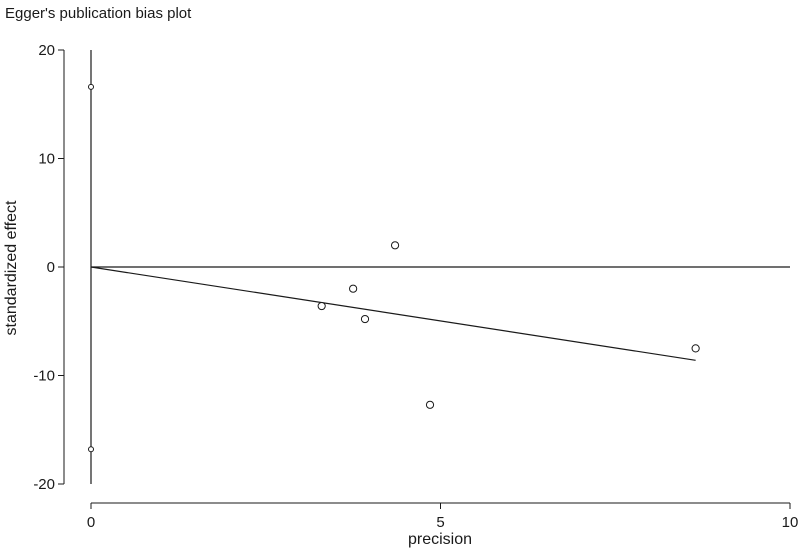 Image resolution: width=810 pixels, height=550 pixels. What do you see at coordinates (440, 539) in the screenshot?
I see `x-axis-title: precision` at bounding box center [440, 539].